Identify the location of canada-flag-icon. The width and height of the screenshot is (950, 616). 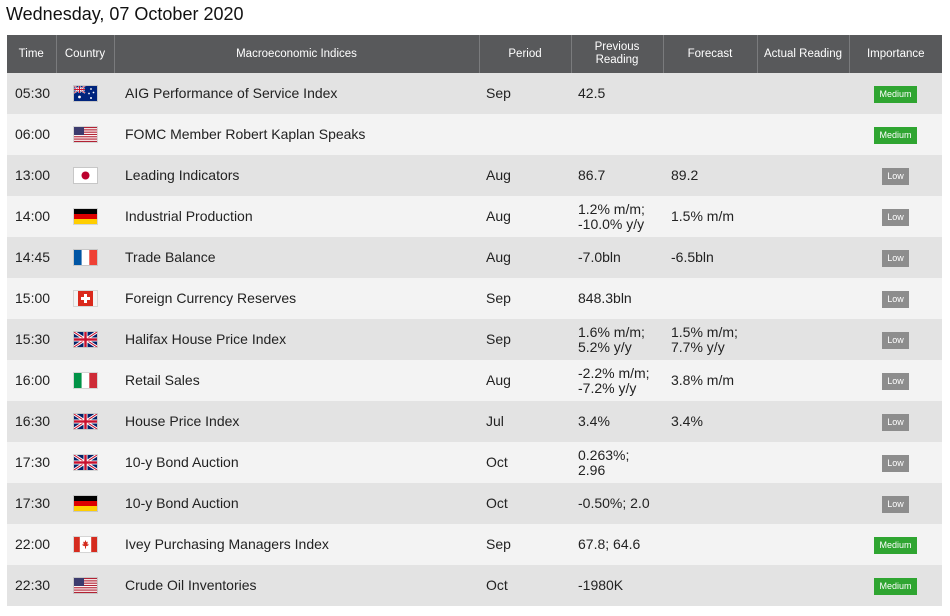
(85, 545).